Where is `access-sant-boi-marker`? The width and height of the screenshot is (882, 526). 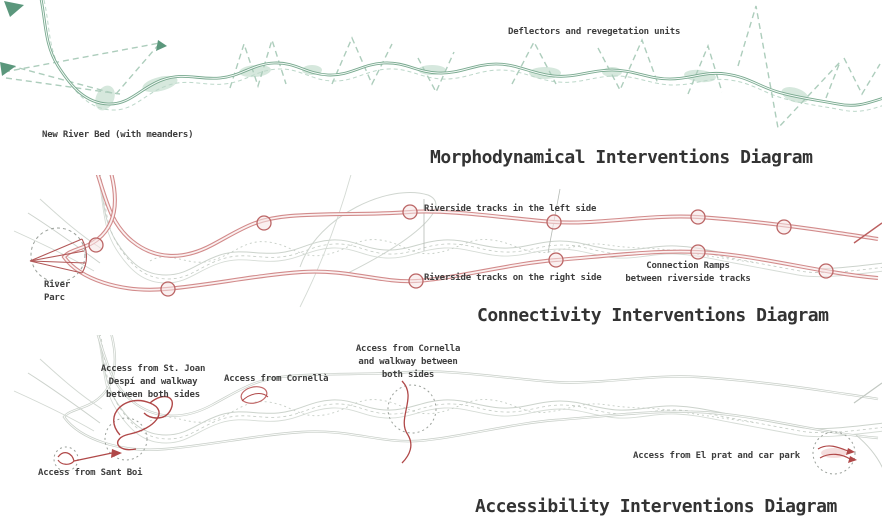
access-sant-boi-marker is located at coordinates (87, 459).